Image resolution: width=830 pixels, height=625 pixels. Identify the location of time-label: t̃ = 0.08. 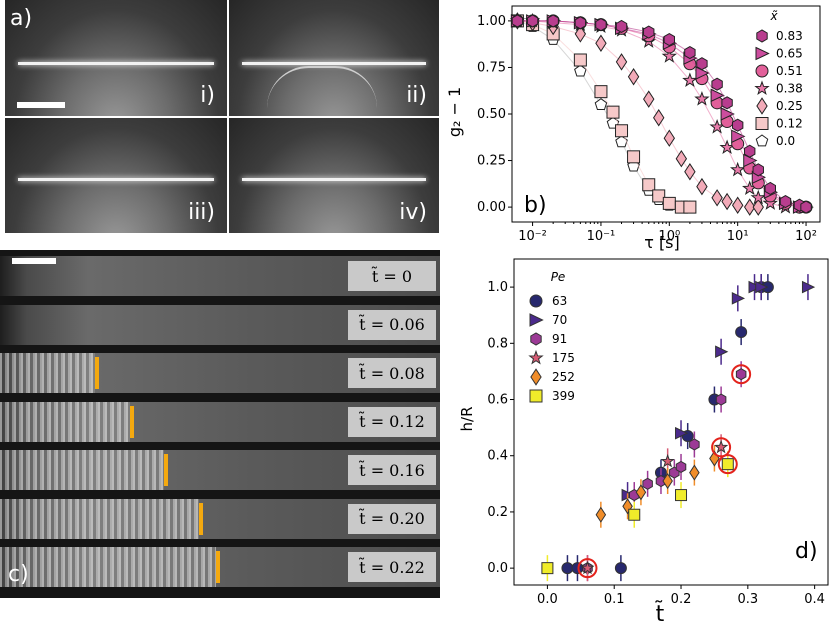
(392, 373).